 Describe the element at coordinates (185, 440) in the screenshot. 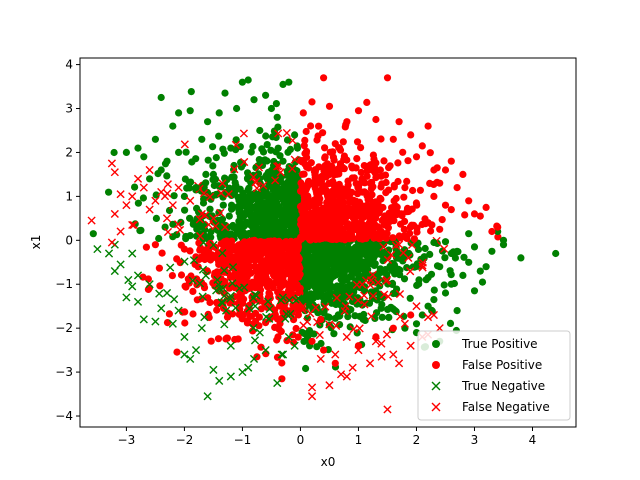

I see `x-tick-label: −2` at that location.